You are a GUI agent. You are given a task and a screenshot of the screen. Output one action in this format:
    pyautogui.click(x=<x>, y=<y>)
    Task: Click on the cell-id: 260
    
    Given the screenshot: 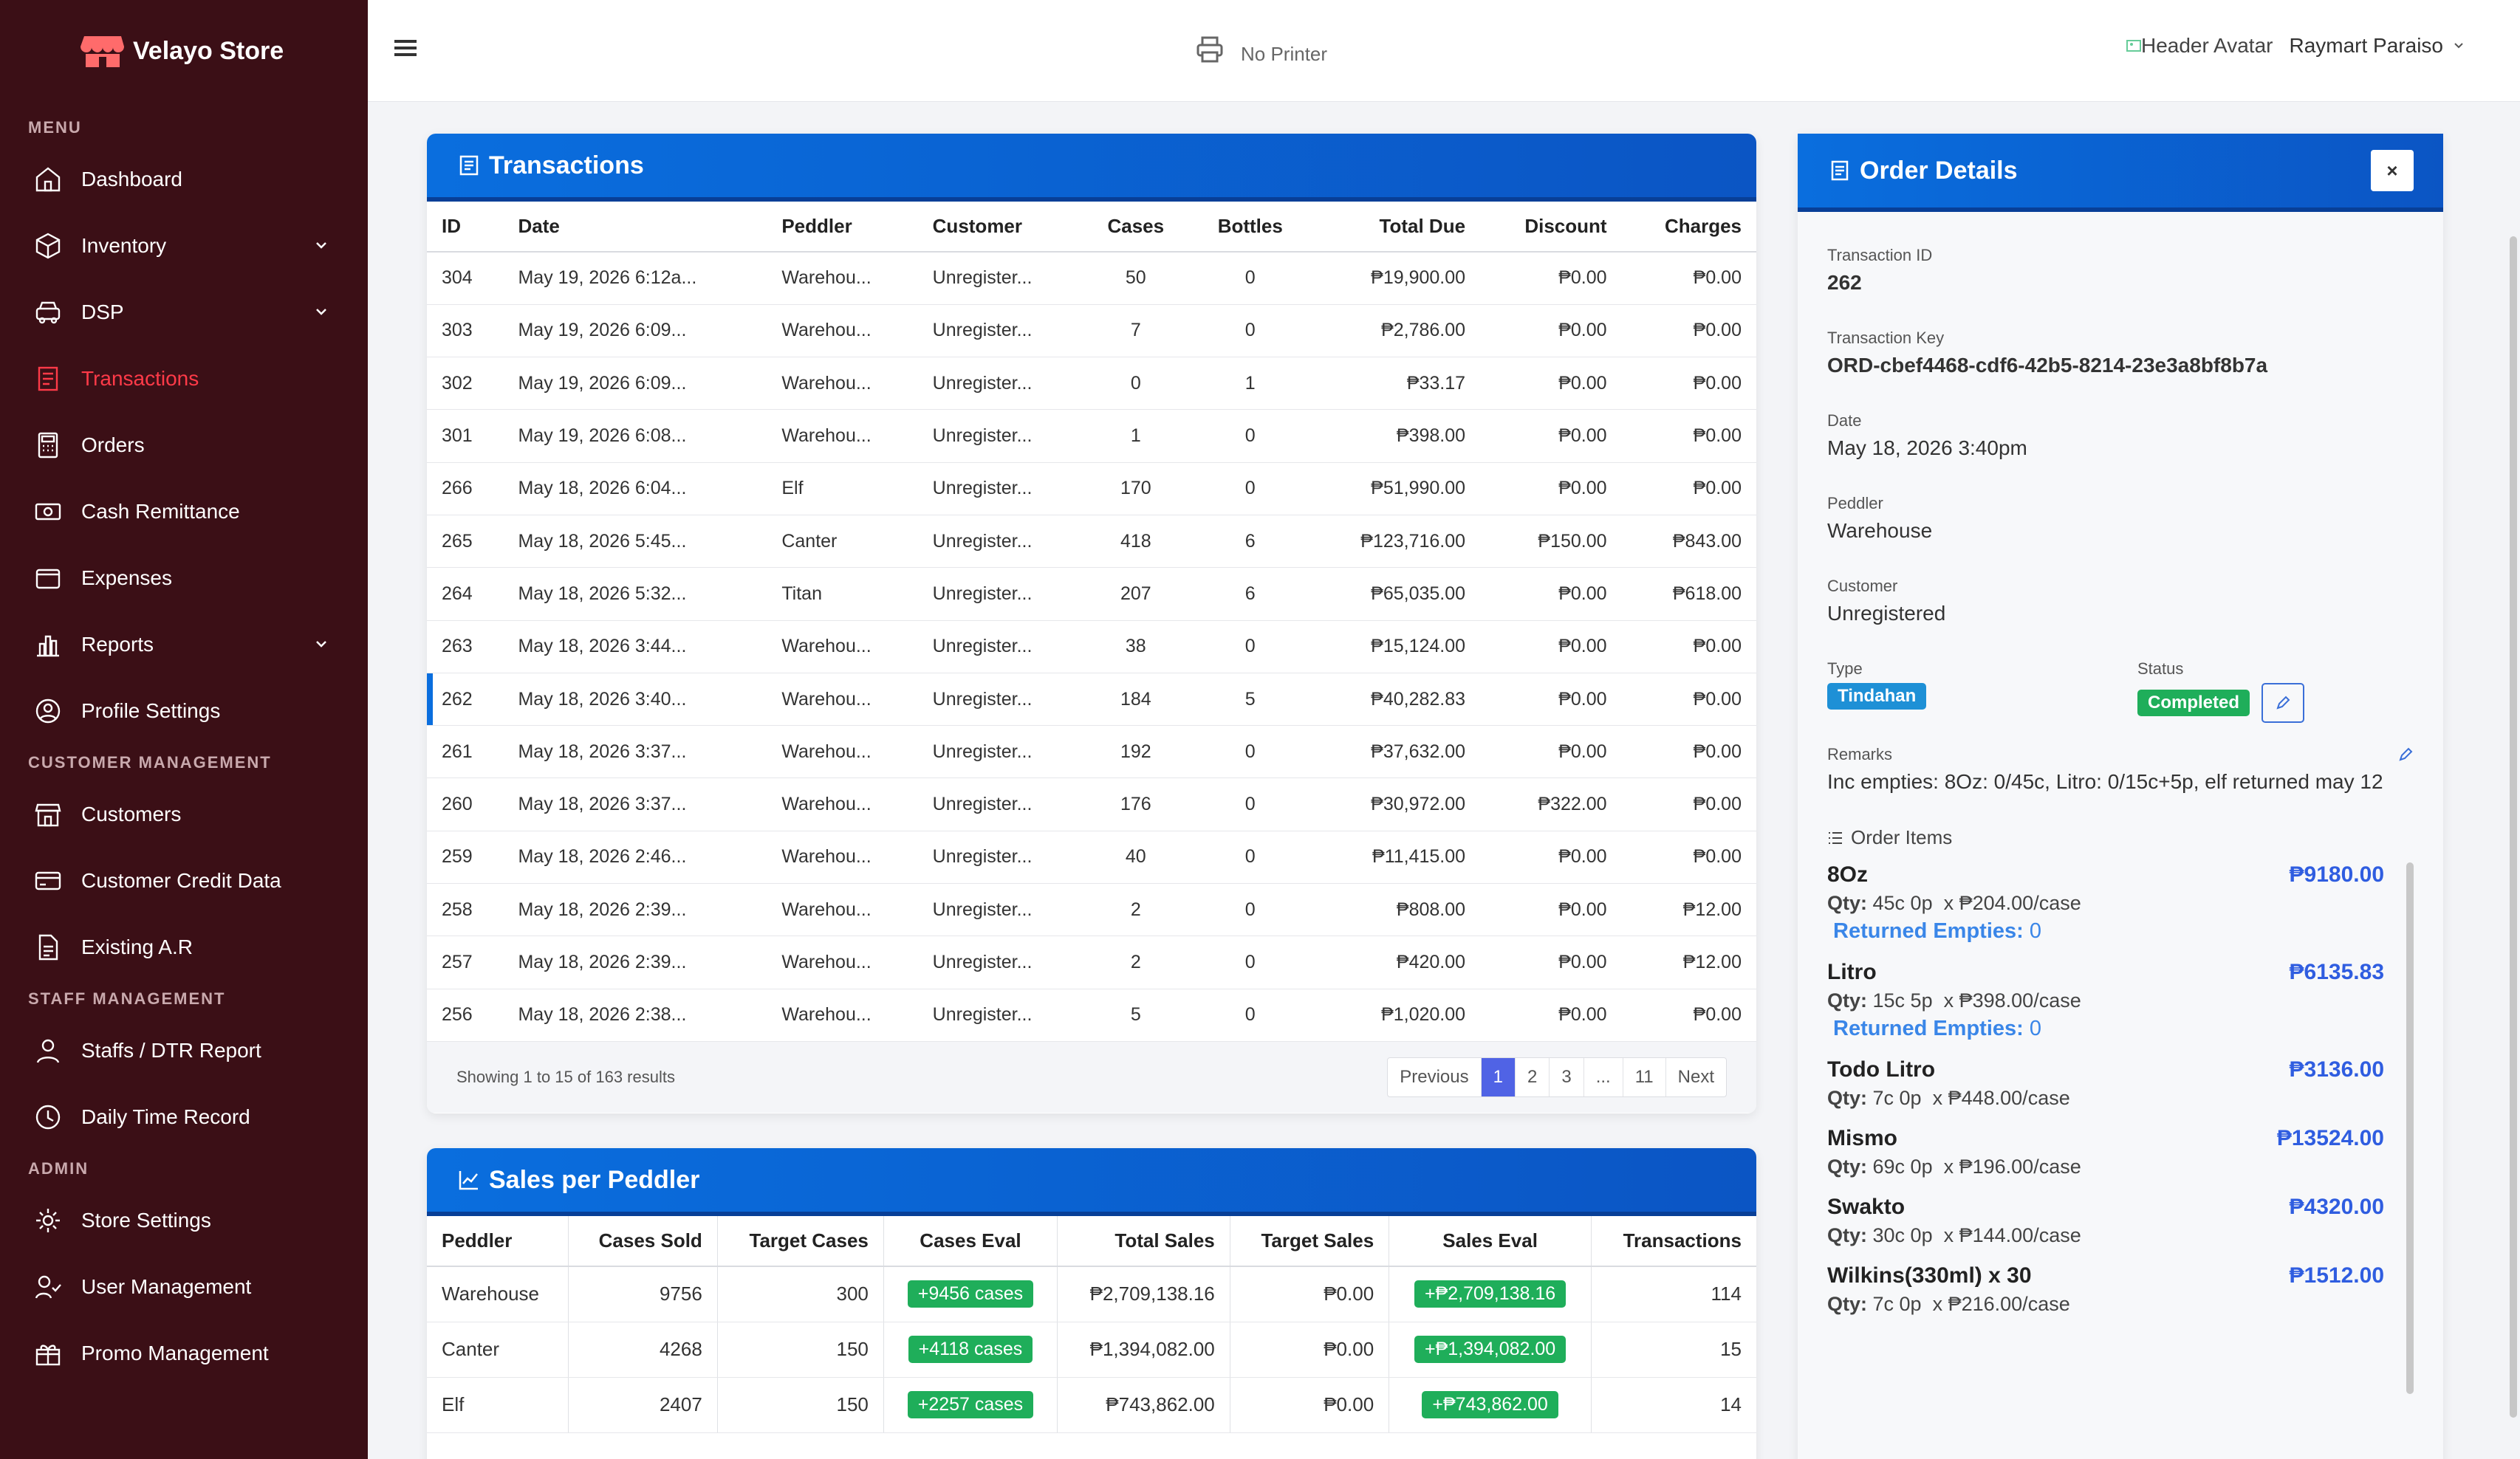 What is the action you would take?
    pyautogui.click(x=465, y=804)
    